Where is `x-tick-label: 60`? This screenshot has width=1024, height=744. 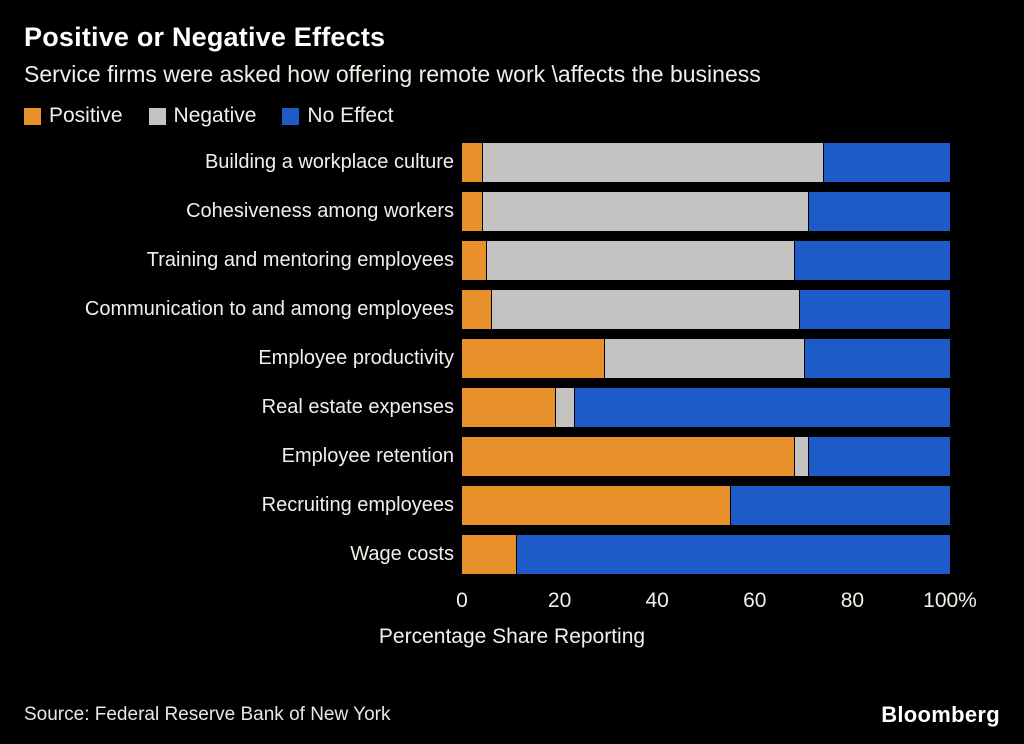
x-tick-label: 60 is located at coordinates (755, 600).